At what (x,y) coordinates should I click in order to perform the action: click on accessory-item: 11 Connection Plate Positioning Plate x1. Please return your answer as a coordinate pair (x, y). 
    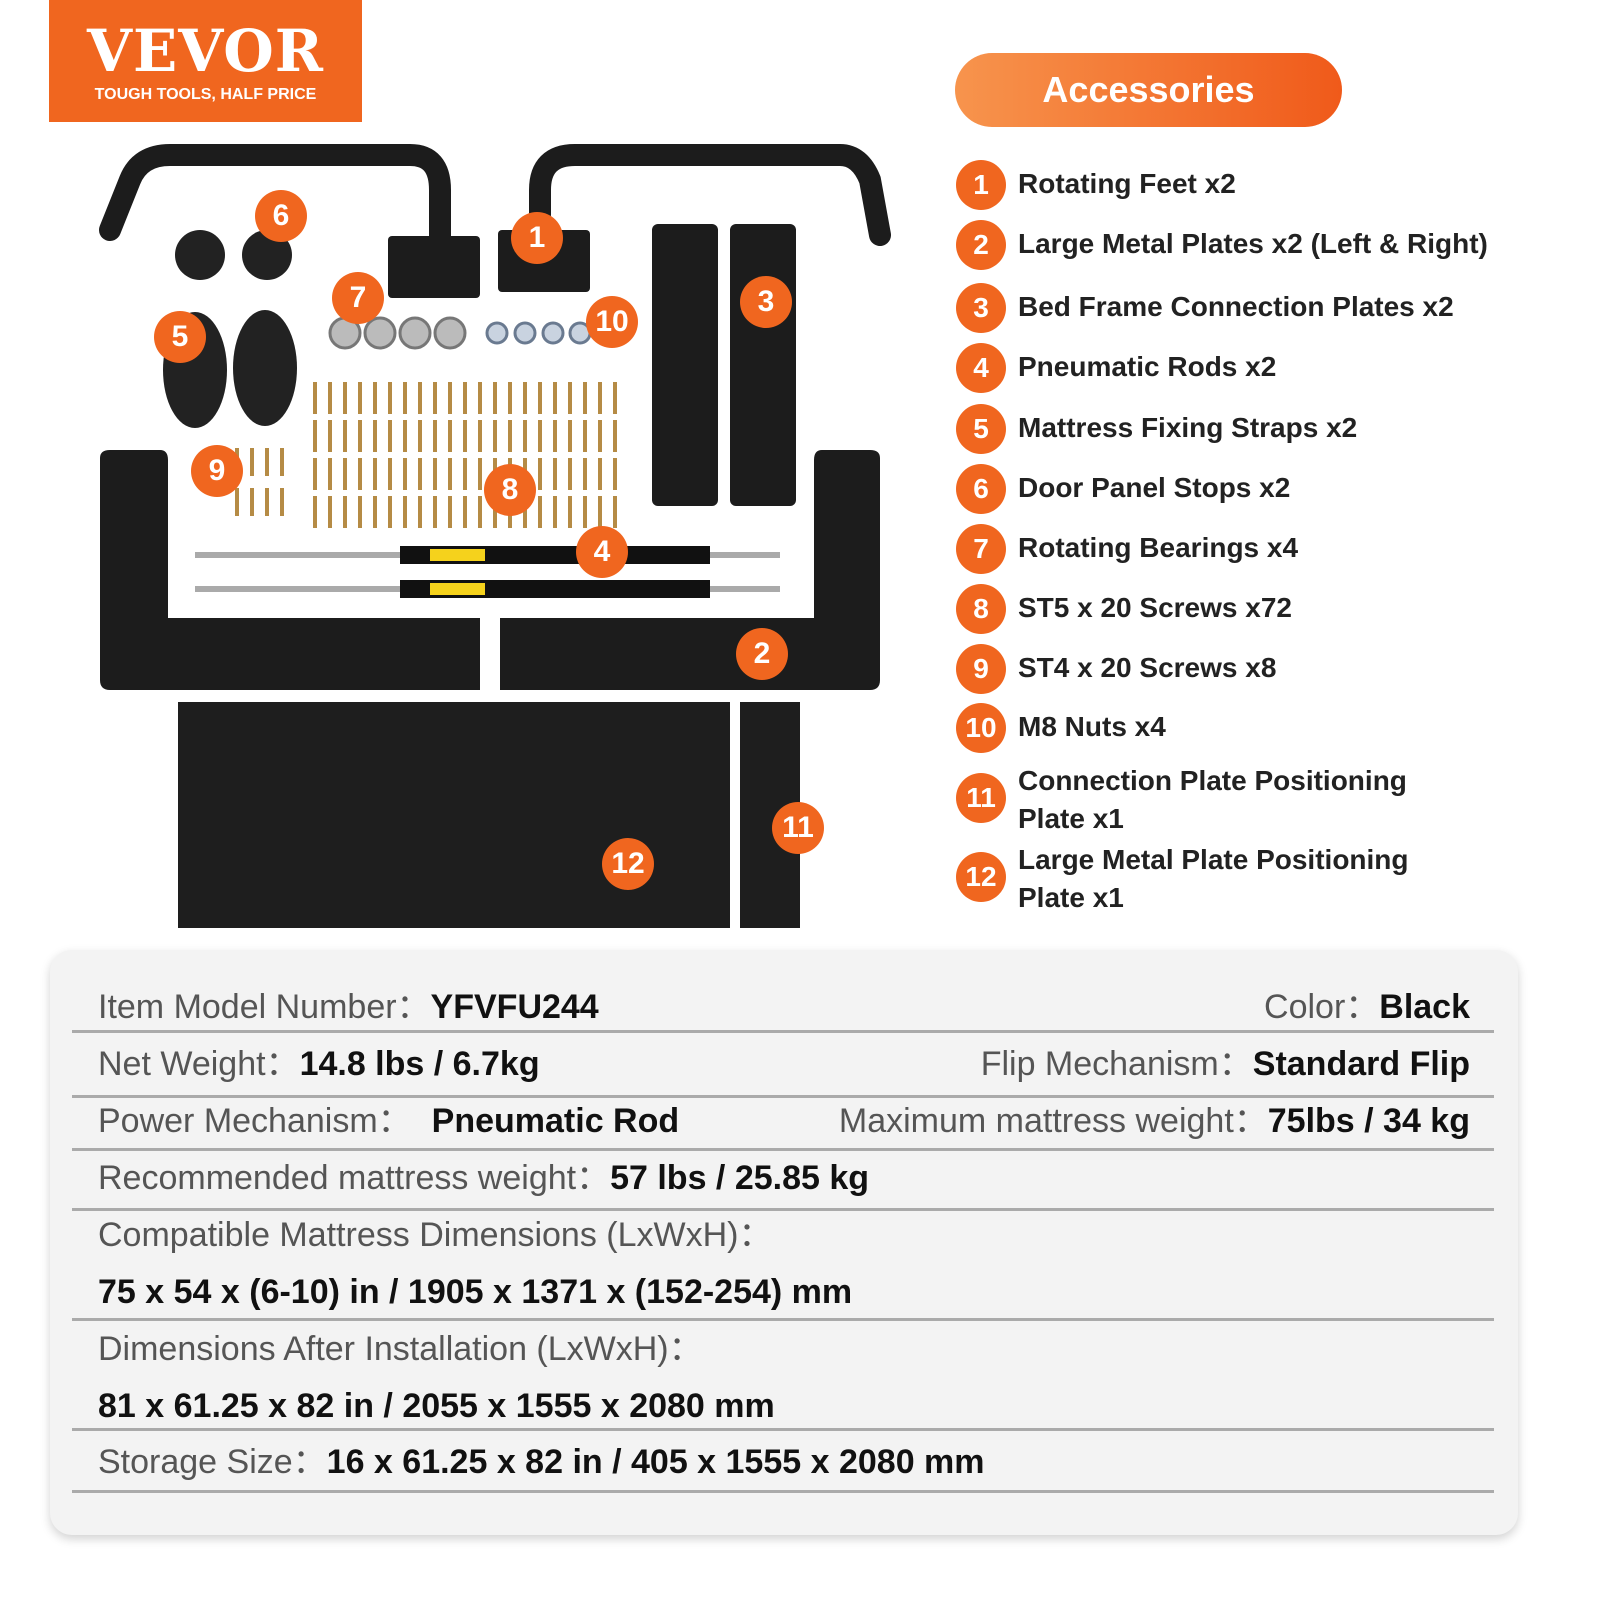
    Looking at the image, I should click on (1197, 797).